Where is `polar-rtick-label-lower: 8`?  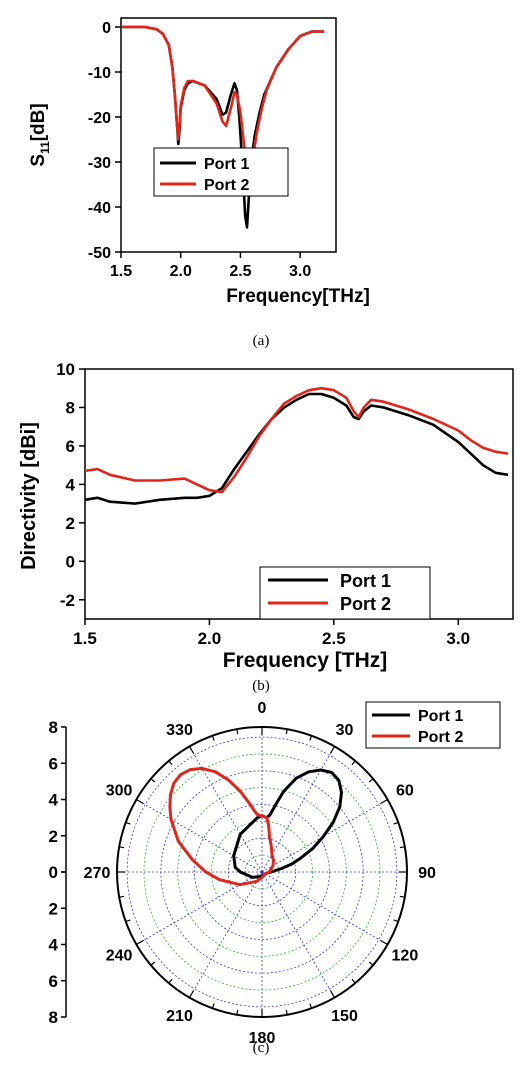
polar-rtick-label-lower: 8 is located at coordinates (53, 1017).